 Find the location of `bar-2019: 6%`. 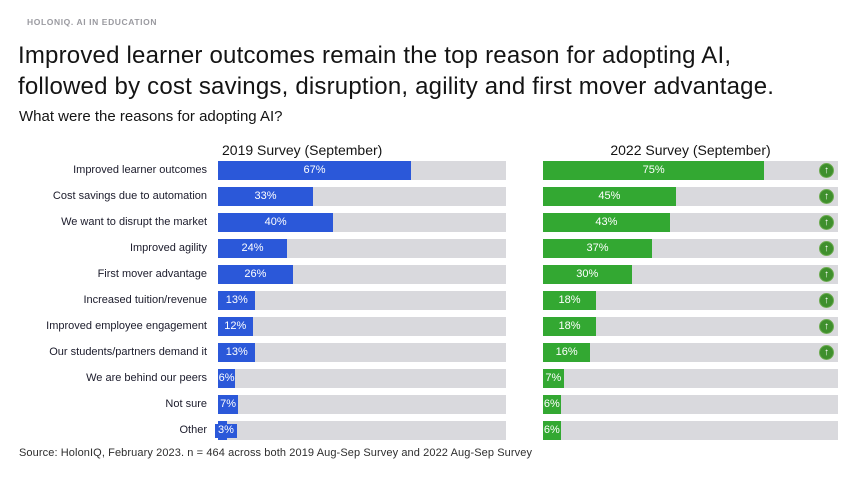

bar-2019: 6% is located at coordinates (227, 378).